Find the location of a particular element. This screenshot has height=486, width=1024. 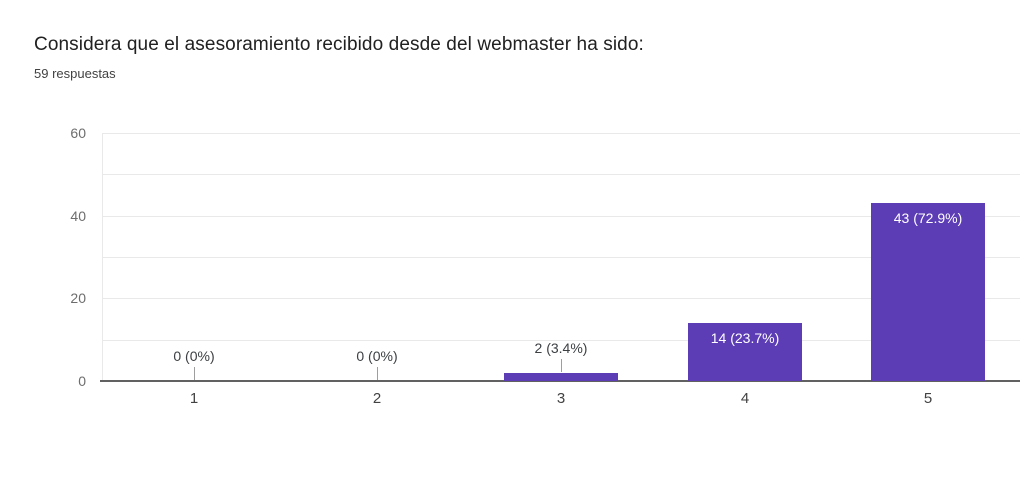

y-axis-tick-label: 60 is located at coordinates (78, 133).